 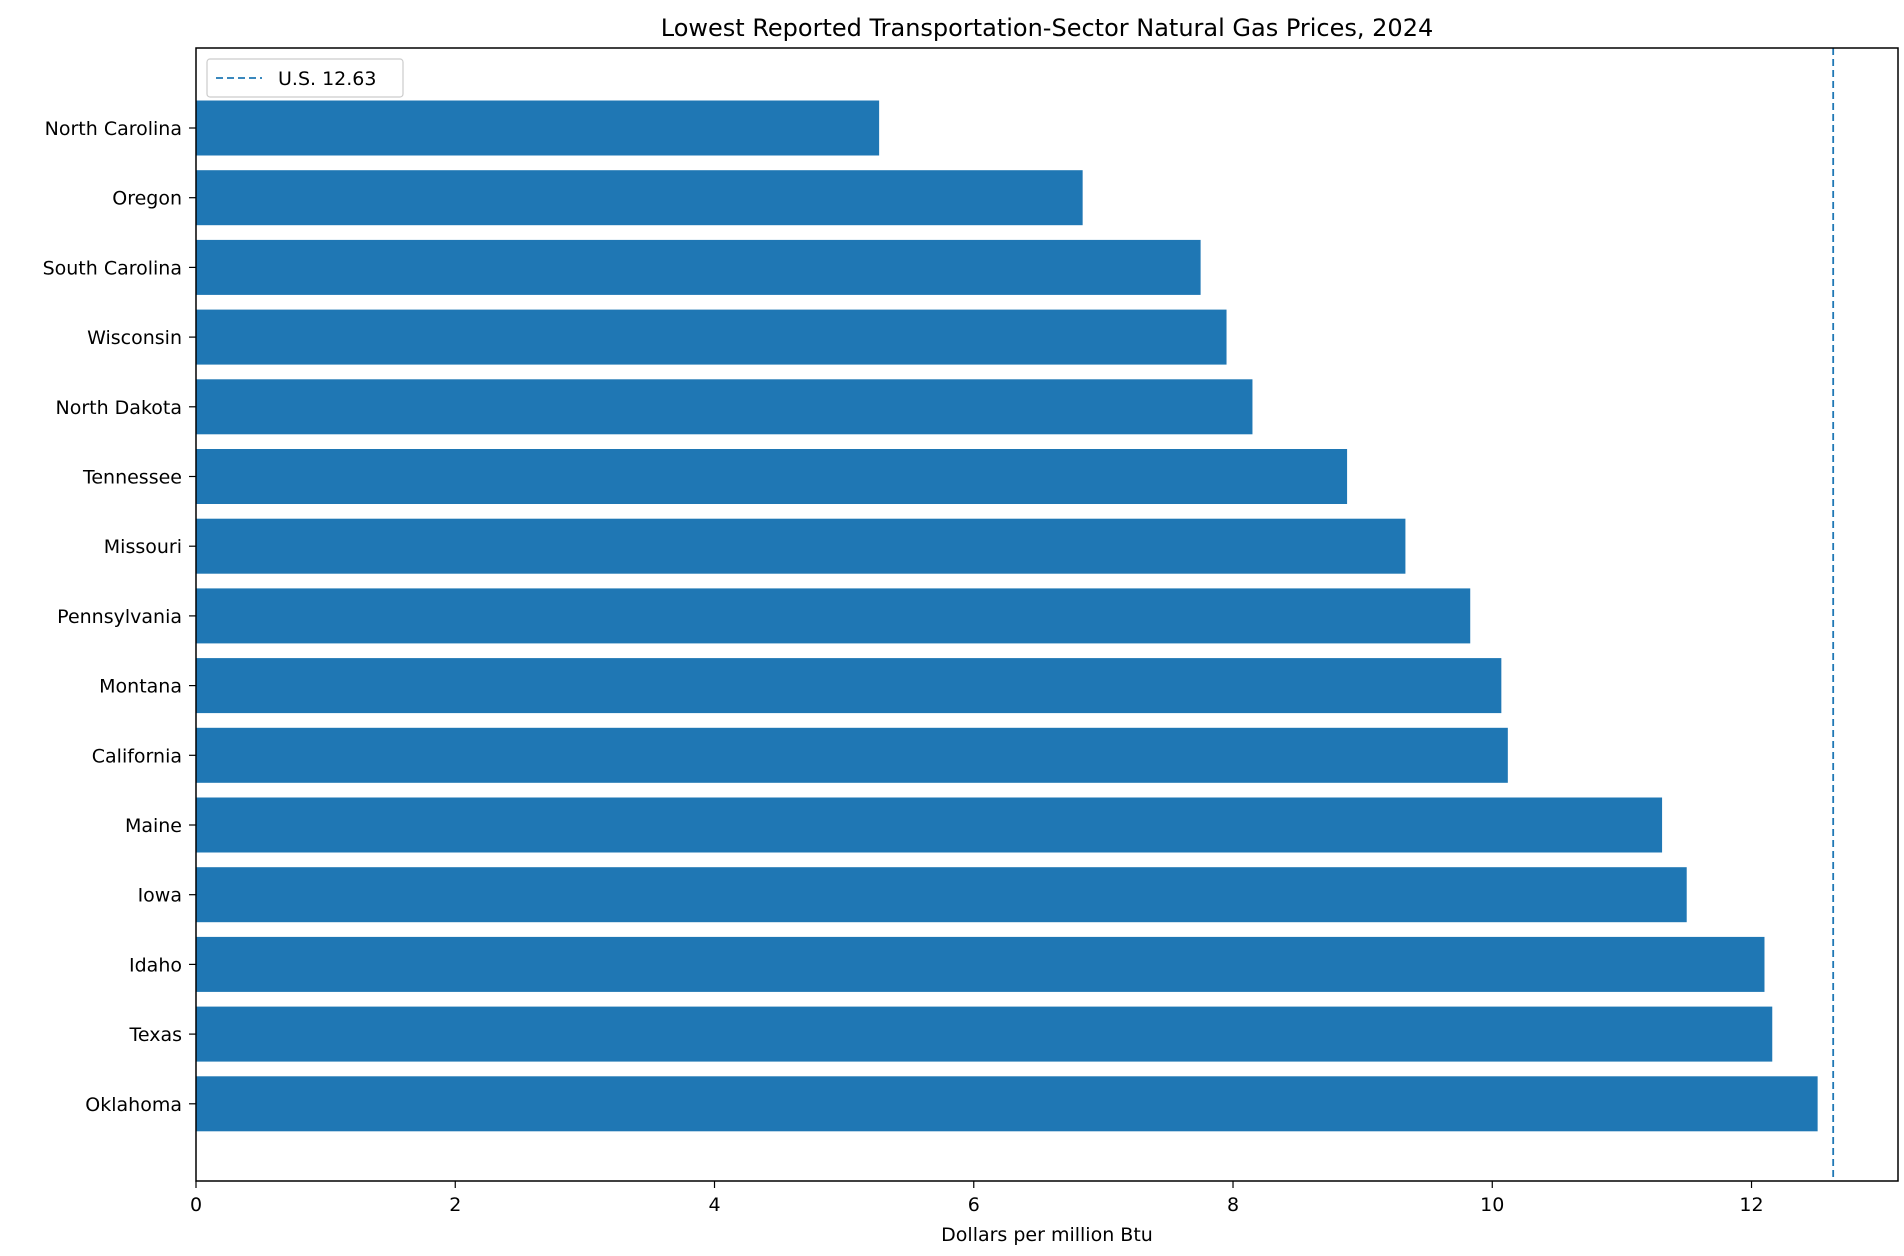 I want to click on x-tick-label: 2, so click(x=455, y=1205).